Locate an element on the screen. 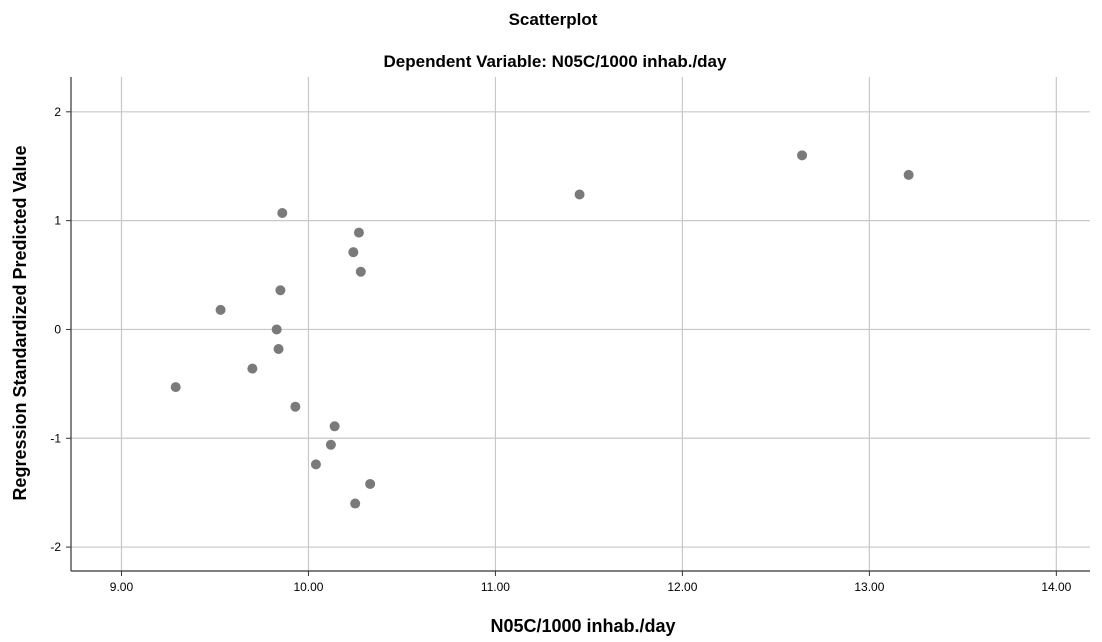 This screenshot has height=642, width=1102. y-tick-label: -2 is located at coordinates (55, 547).